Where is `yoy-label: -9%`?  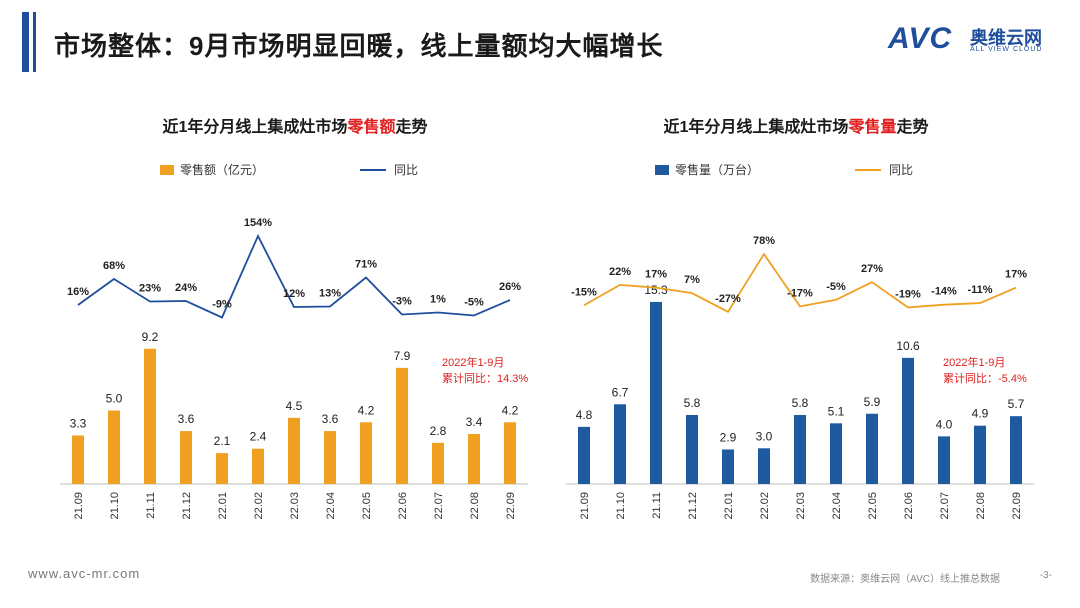 yoy-label: -9% is located at coordinates (222, 305).